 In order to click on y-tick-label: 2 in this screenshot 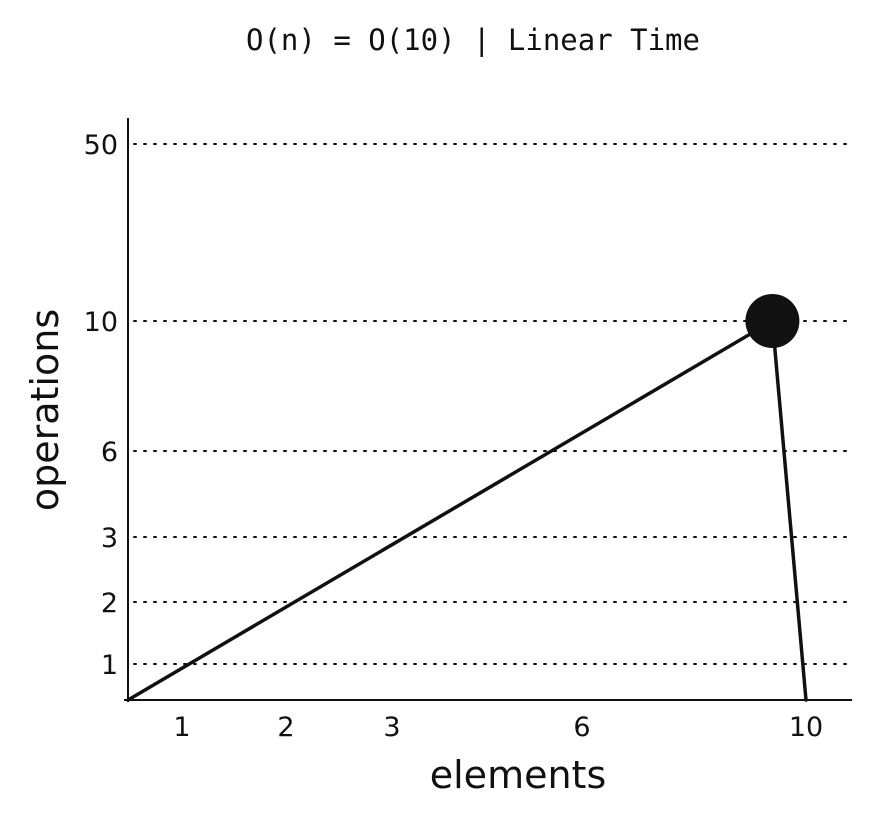, I will do `click(109, 603)`.